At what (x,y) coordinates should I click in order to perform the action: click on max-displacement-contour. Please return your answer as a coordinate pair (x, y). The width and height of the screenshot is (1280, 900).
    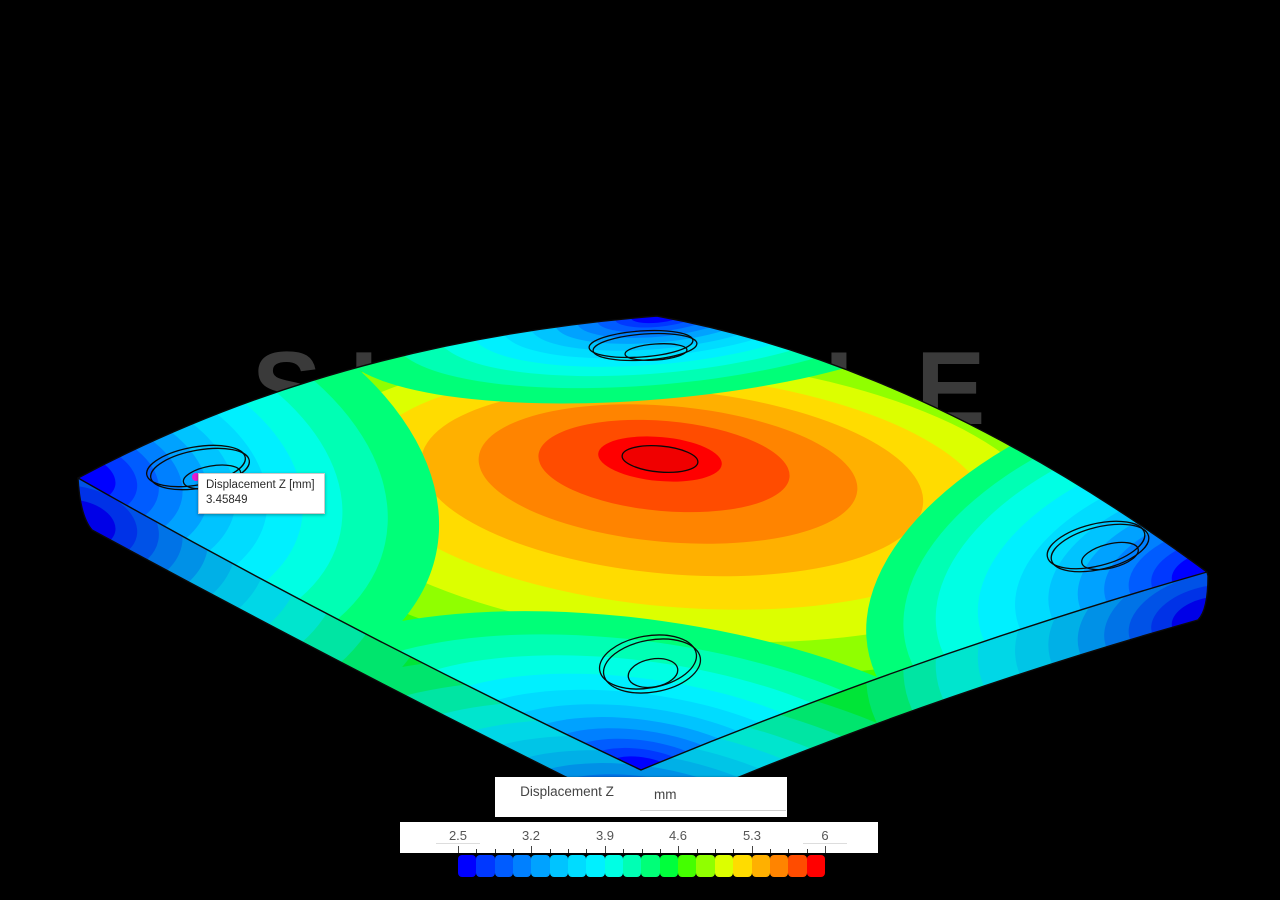
    Looking at the image, I should click on (660, 459).